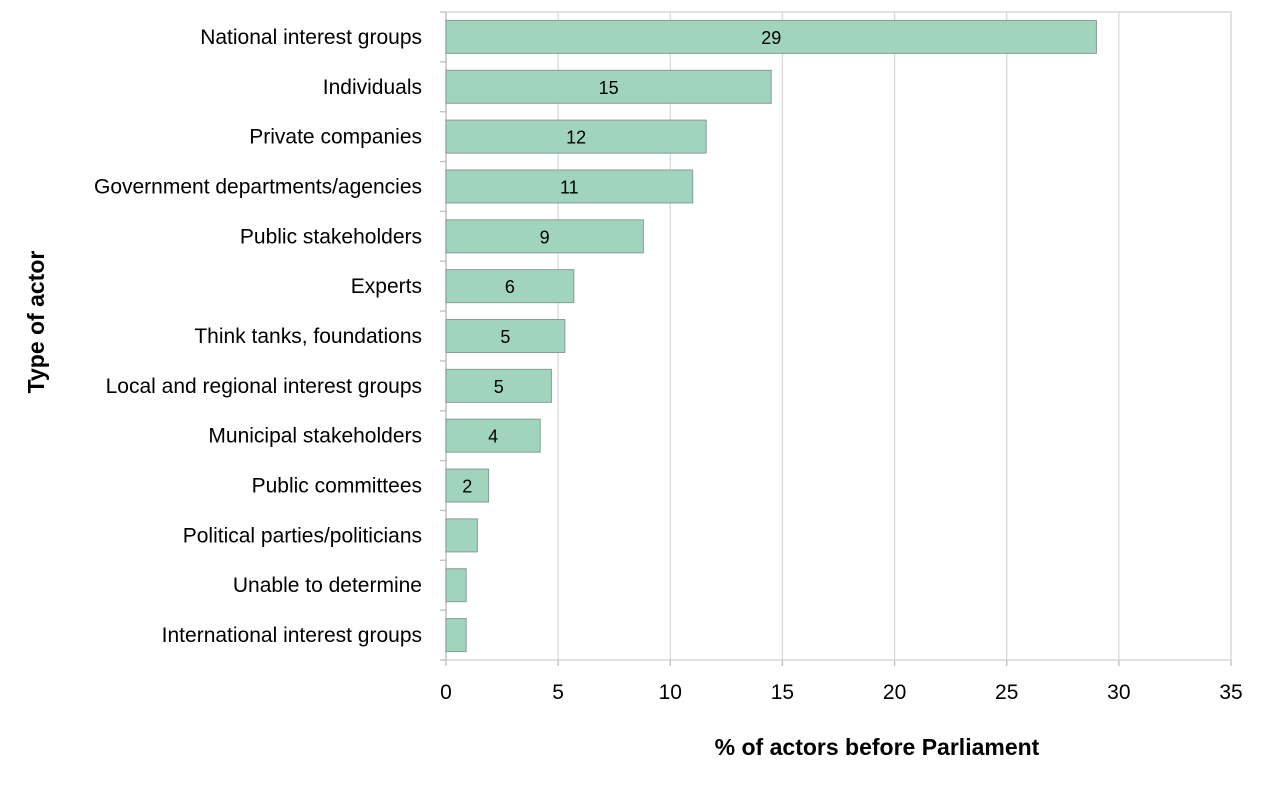  I want to click on x-tick-label: 25, so click(1006, 692).